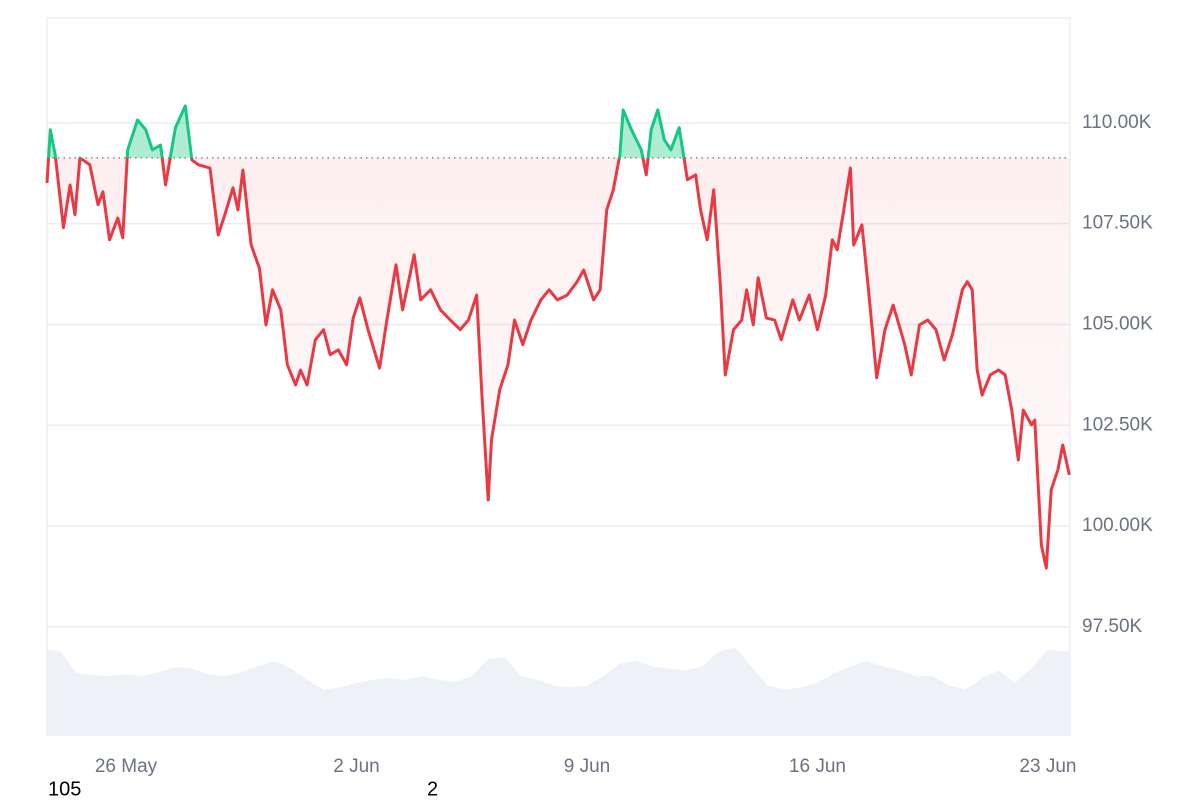  I want to click on y-tick-label: 110.00K, so click(1117, 122).